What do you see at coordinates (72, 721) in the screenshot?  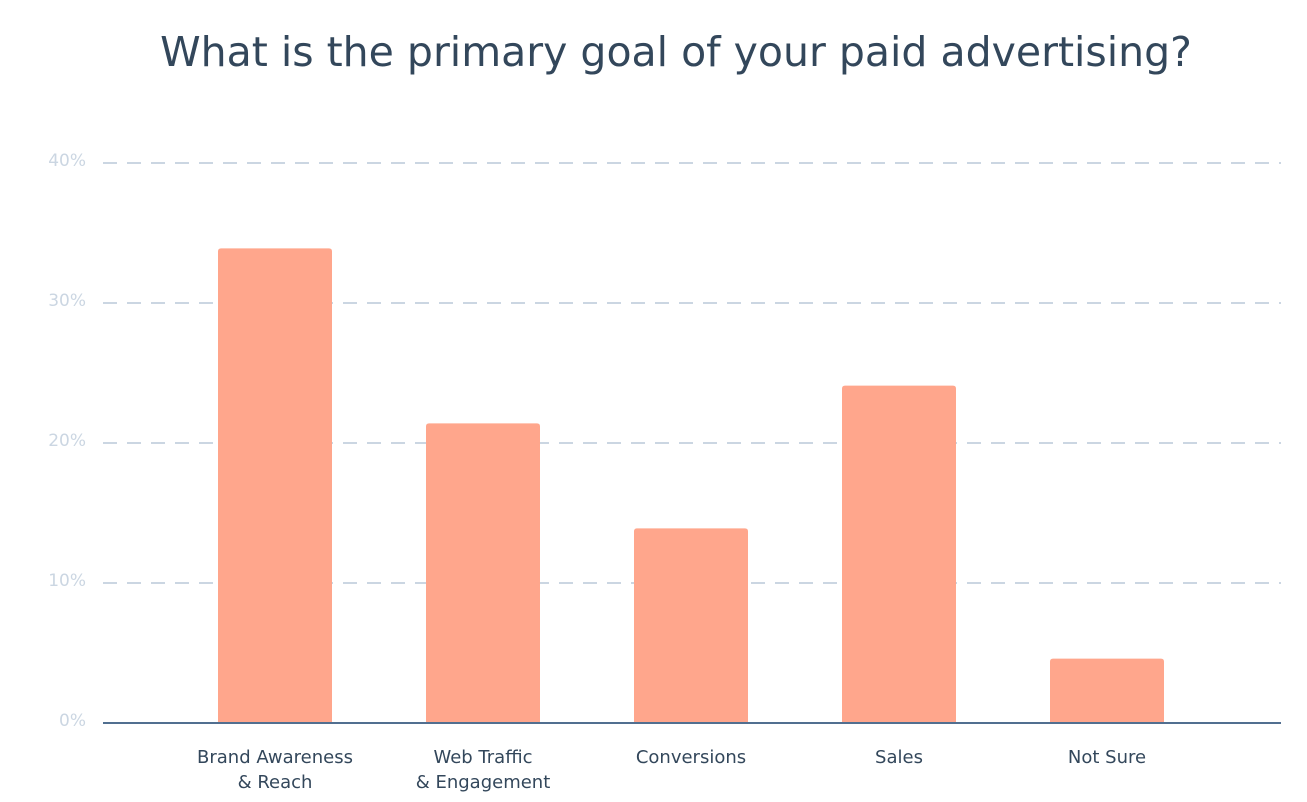 I see `y-tick-label: 0%` at bounding box center [72, 721].